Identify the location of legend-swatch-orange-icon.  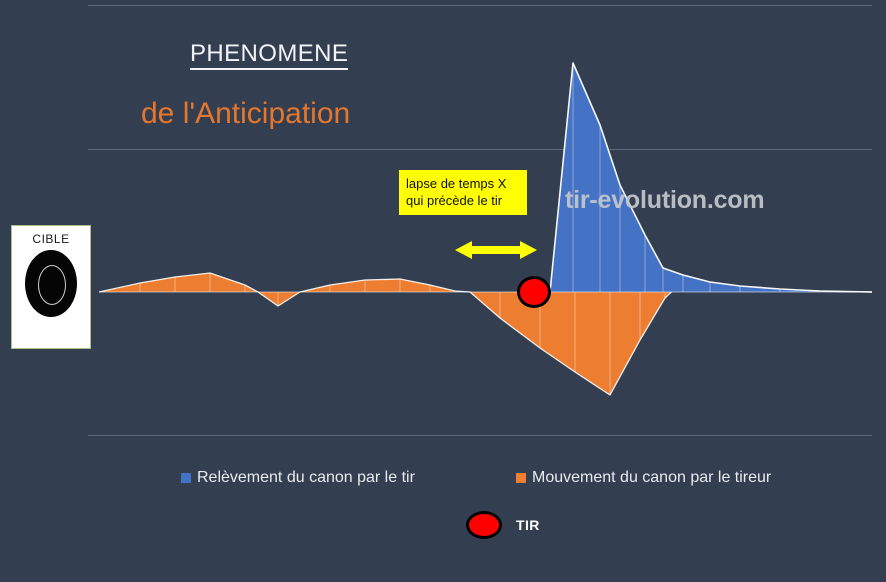
(521, 478).